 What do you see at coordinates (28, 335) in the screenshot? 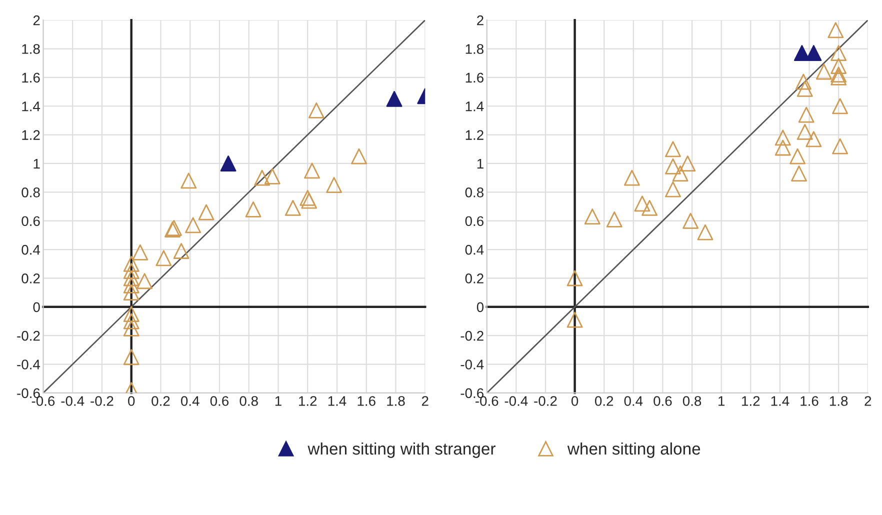
I see `y-tick-label: -0.2` at bounding box center [28, 335].